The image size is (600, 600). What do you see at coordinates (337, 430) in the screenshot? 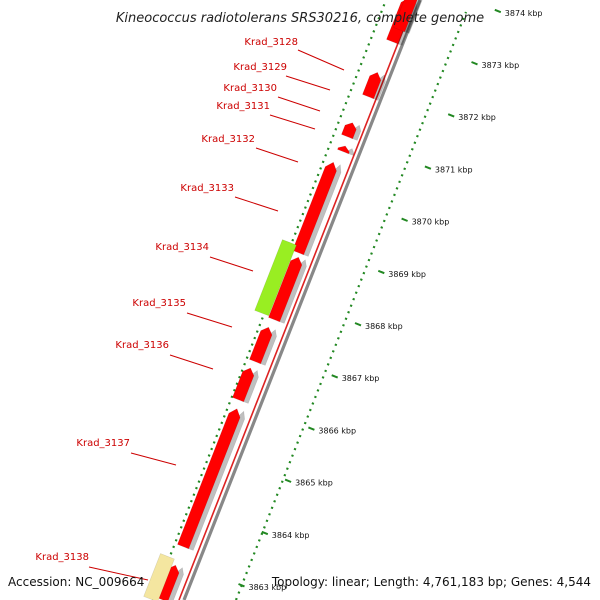
I see `scale-tick-label: 3866 kbp` at bounding box center [337, 430].